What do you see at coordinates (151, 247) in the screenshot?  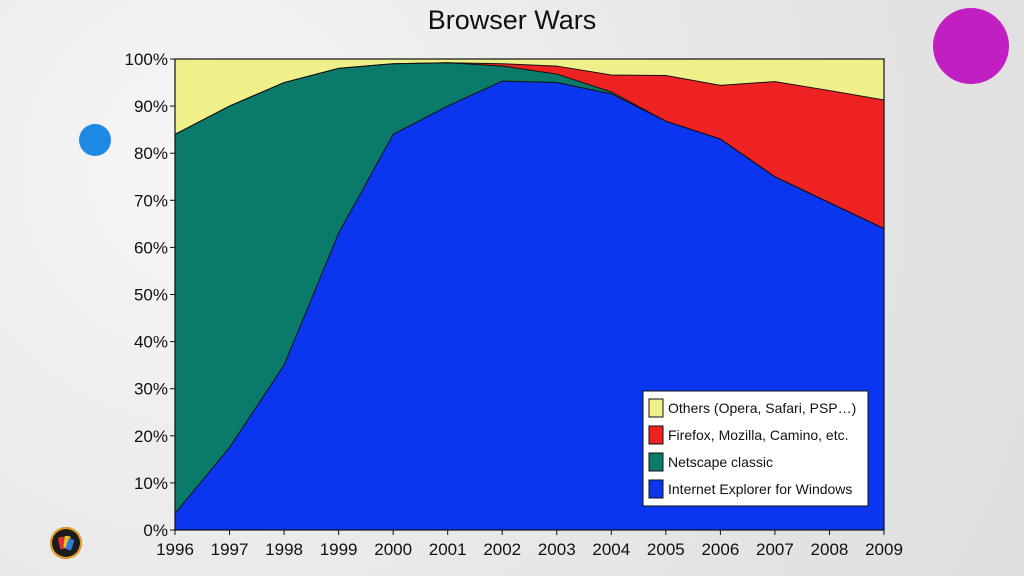 I see `y-tick-label: 60%` at bounding box center [151, 247].